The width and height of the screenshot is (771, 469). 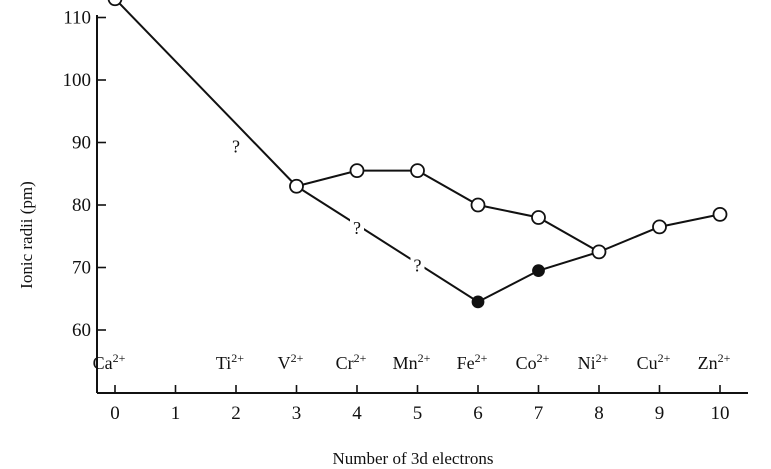 What do you see at coordinates (81, 205) in the screenshot?
I see `y-tick-label: 80` at bounding box center [81, 205].